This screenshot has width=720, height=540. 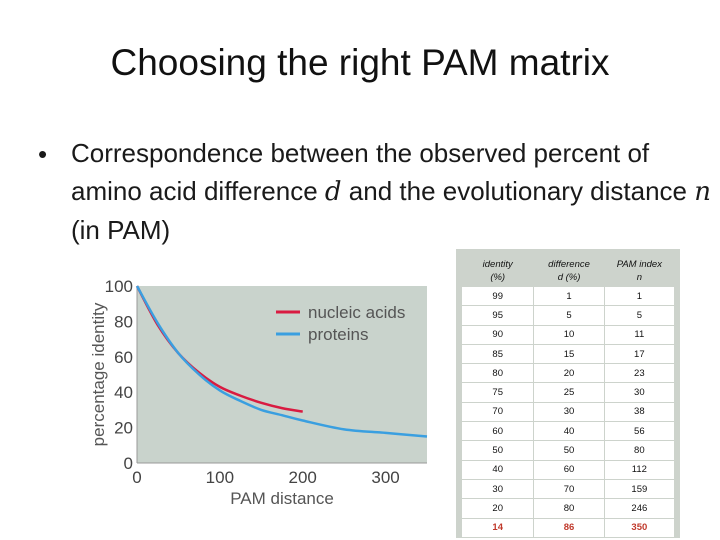 I want to click on slide-title: Choosing the right PAM matrix, so click(x=360, y=62).